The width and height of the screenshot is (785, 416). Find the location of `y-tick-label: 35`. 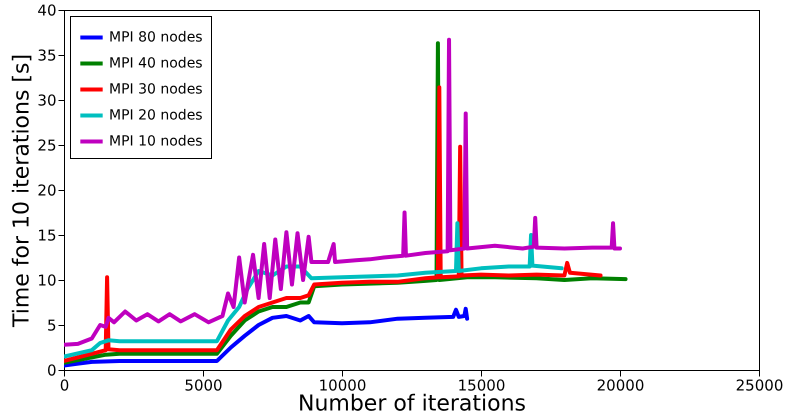

y-tick-label: 35 is located at coordinates (46, 55).